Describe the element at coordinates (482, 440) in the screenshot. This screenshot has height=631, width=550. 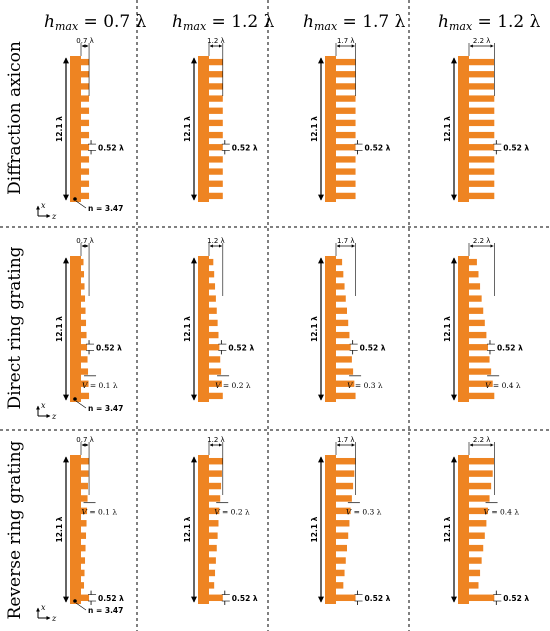
I see `width-label: 2.2 λ` at that location.